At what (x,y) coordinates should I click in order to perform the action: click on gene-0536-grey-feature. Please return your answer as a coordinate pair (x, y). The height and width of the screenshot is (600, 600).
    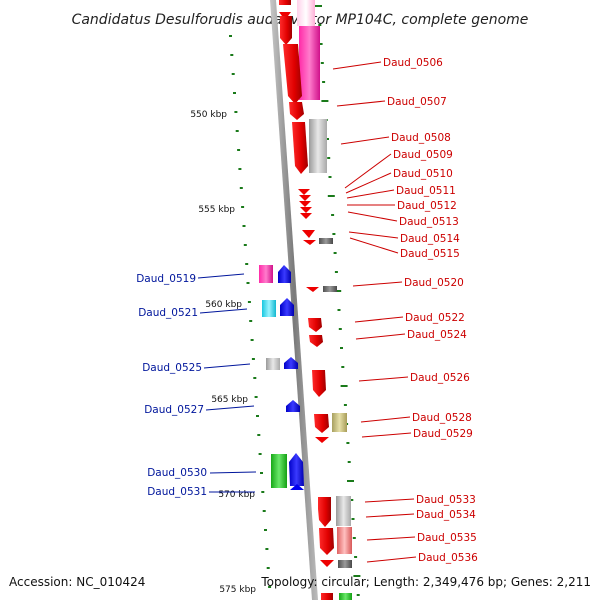
    Looking at the image, I should click on (345, 564).